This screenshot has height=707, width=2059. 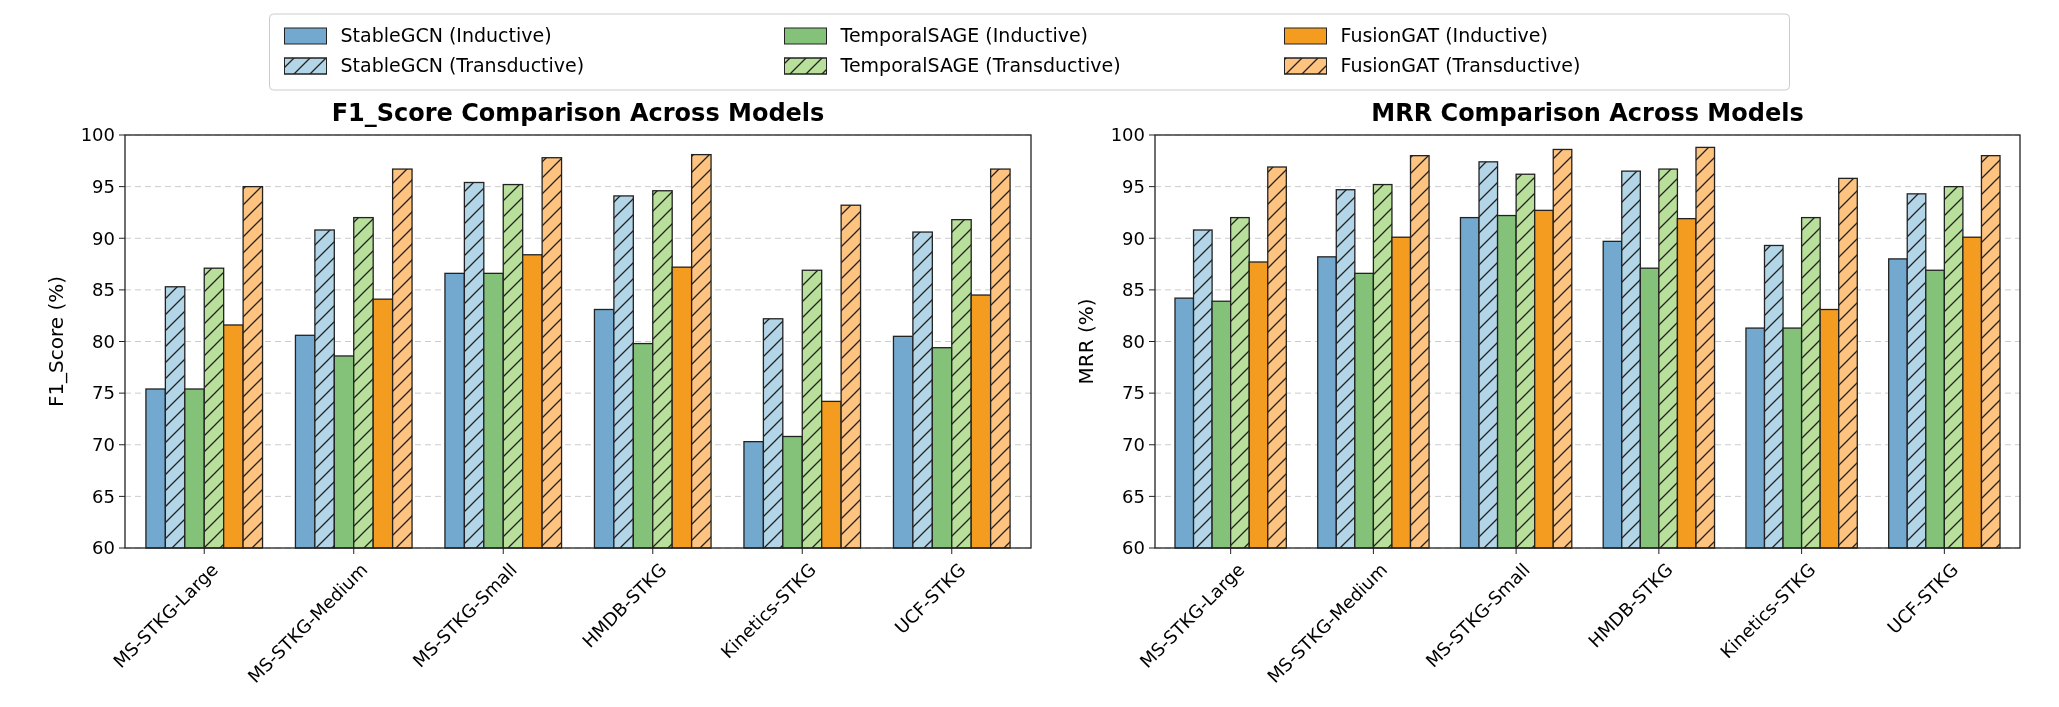 I want to click on legend-label: TemporalSAGE (Inductive), so click(x=964, y=35).